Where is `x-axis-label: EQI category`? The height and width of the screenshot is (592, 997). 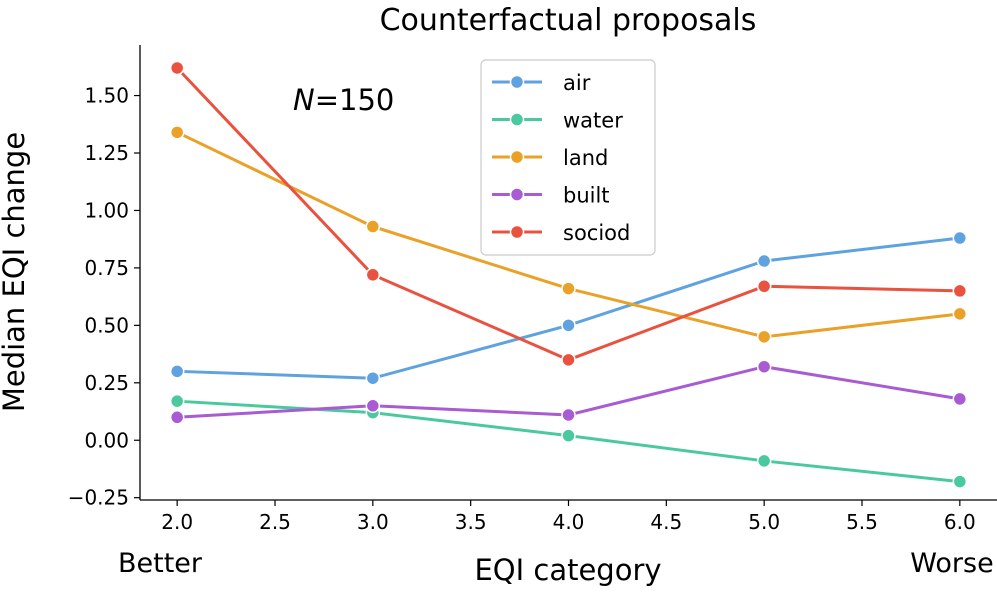
x-axis-label: EQI category is located at coordinates (567, 570).